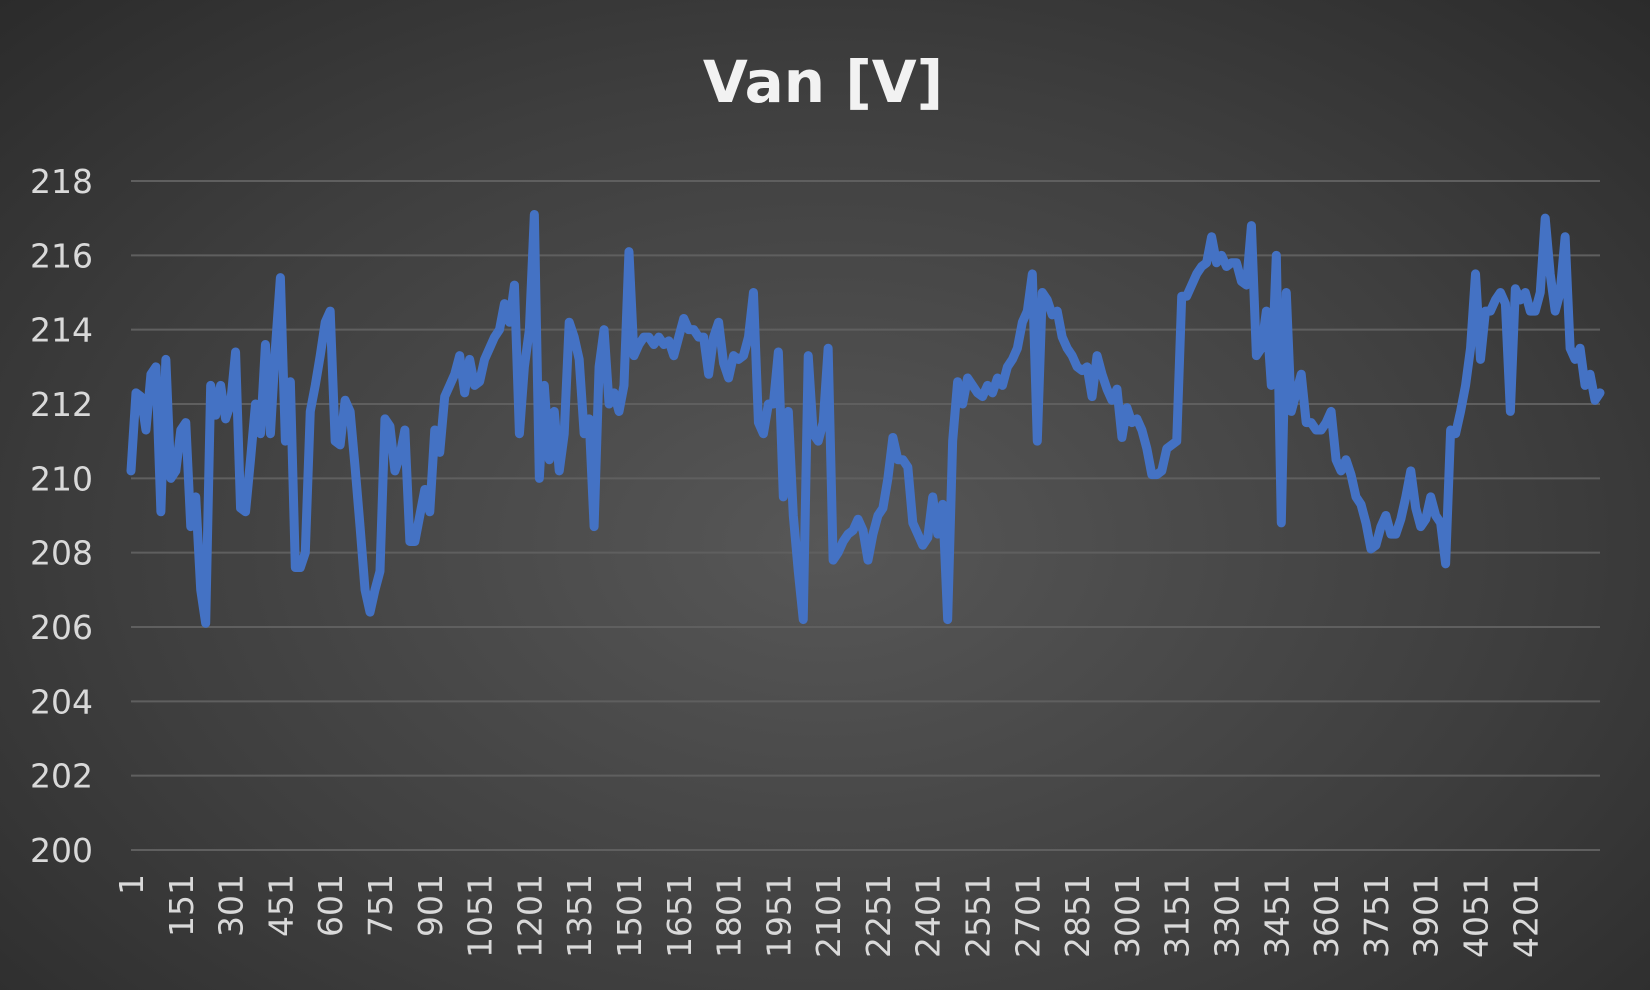  What do you see at coordinates (1476, 916) in the screenshot?
I see `x-tick-label: 4051` at bounding box center [1476, 916].